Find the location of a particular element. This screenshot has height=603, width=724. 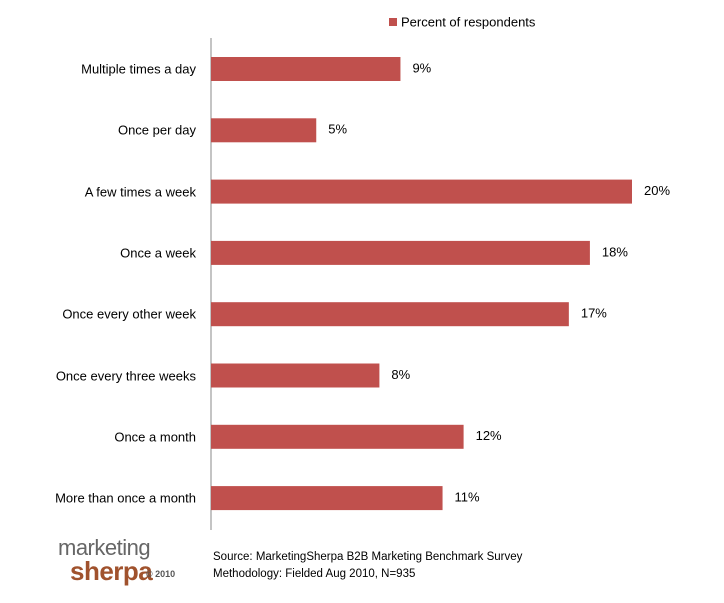

logo-text: © 2010 is located at coordinates (161, 574).